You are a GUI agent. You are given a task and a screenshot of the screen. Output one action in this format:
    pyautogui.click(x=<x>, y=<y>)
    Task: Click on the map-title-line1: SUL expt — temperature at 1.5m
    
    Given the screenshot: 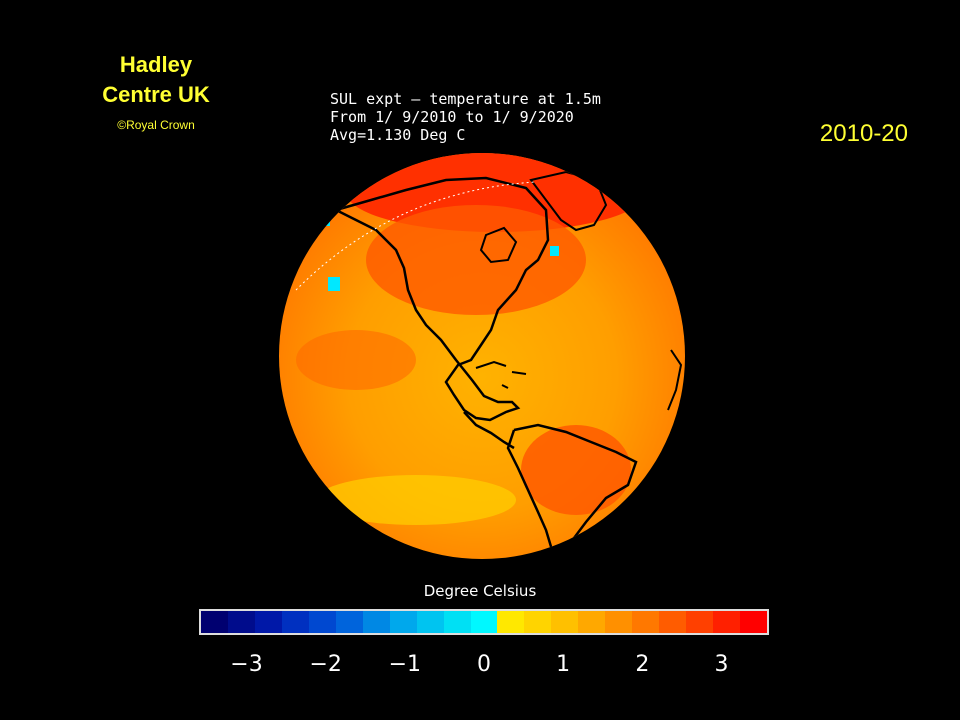 What is the action you would take?
    pyautogui.click(x=465, y=99)
    